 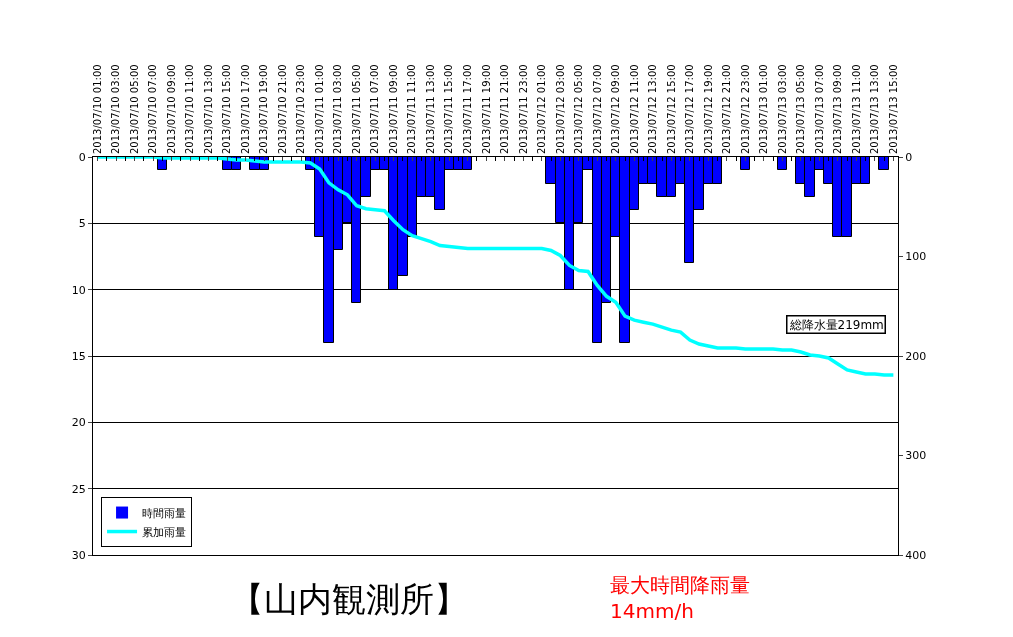 What do you see at coordinates (486, 109) in the screenshot?
I see `x-tick-label: 2013/07/11 19:00` at bounding box center [486, 109].